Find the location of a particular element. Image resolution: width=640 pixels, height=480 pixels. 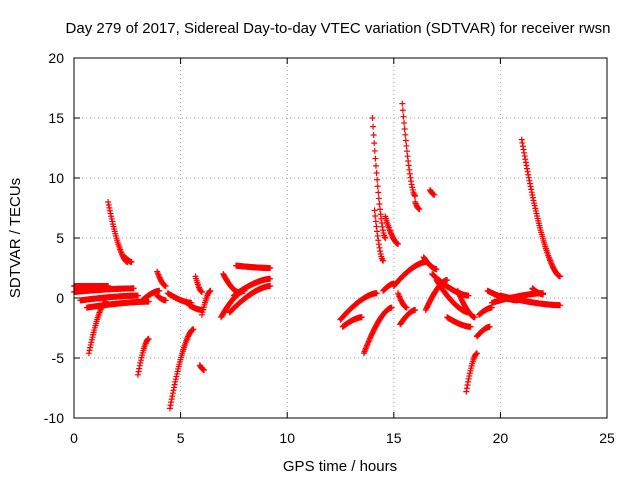

x-tick-label: 25 is located at coordinates (607, 438).